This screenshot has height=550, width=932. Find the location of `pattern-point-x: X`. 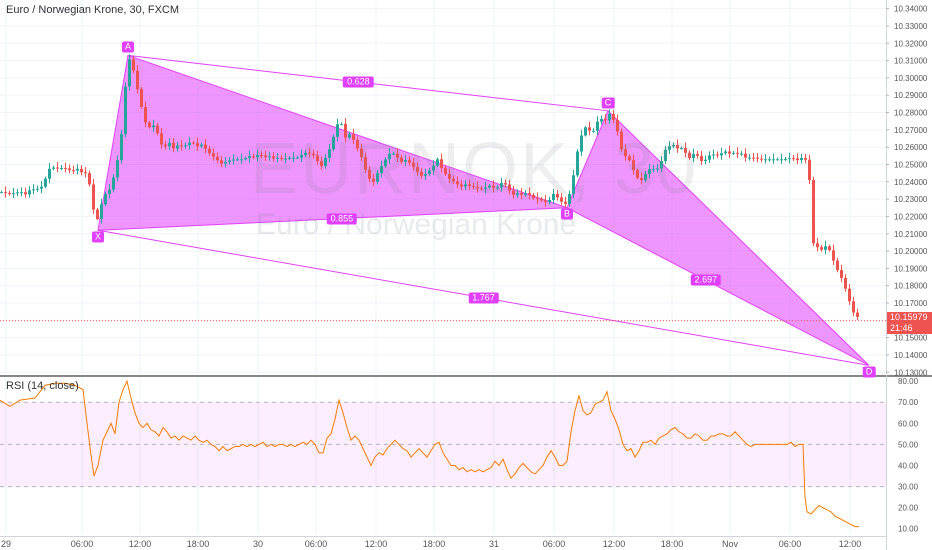

pattern-point-x: X is located at coordinates (98, 237).